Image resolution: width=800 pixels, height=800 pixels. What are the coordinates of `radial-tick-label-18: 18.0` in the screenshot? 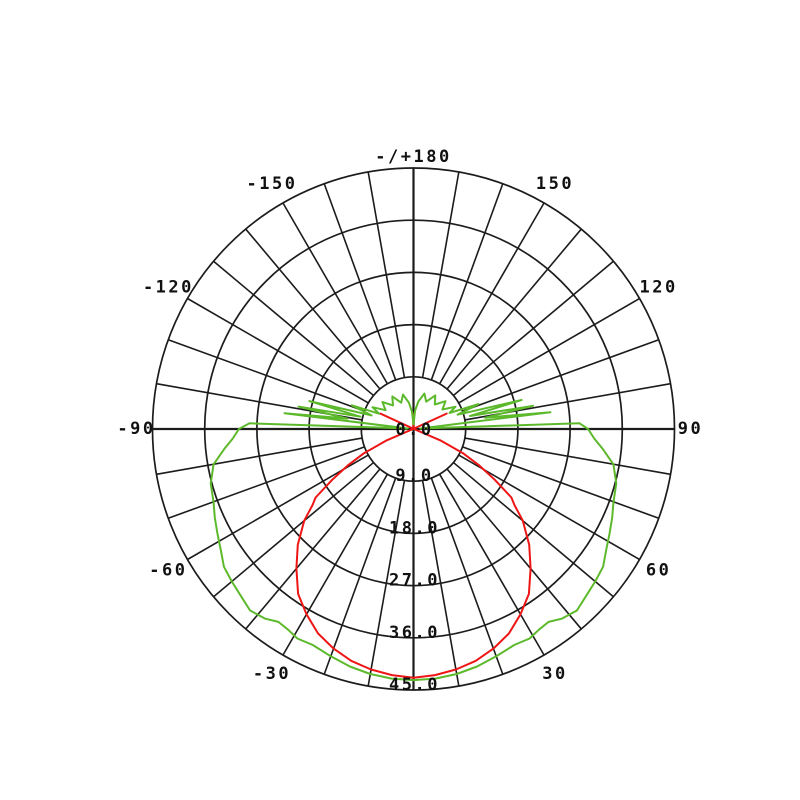 It's located at (414, 528).